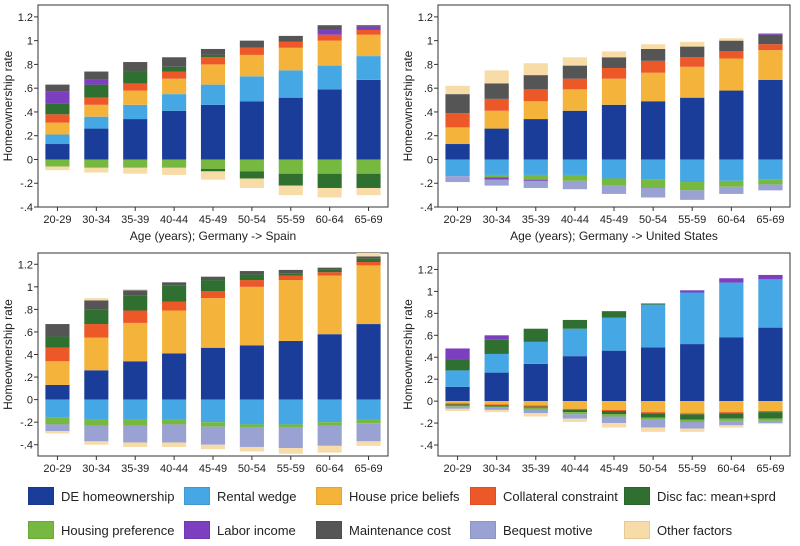  I want to click on legend-label: Labor income, so click(256, 530).